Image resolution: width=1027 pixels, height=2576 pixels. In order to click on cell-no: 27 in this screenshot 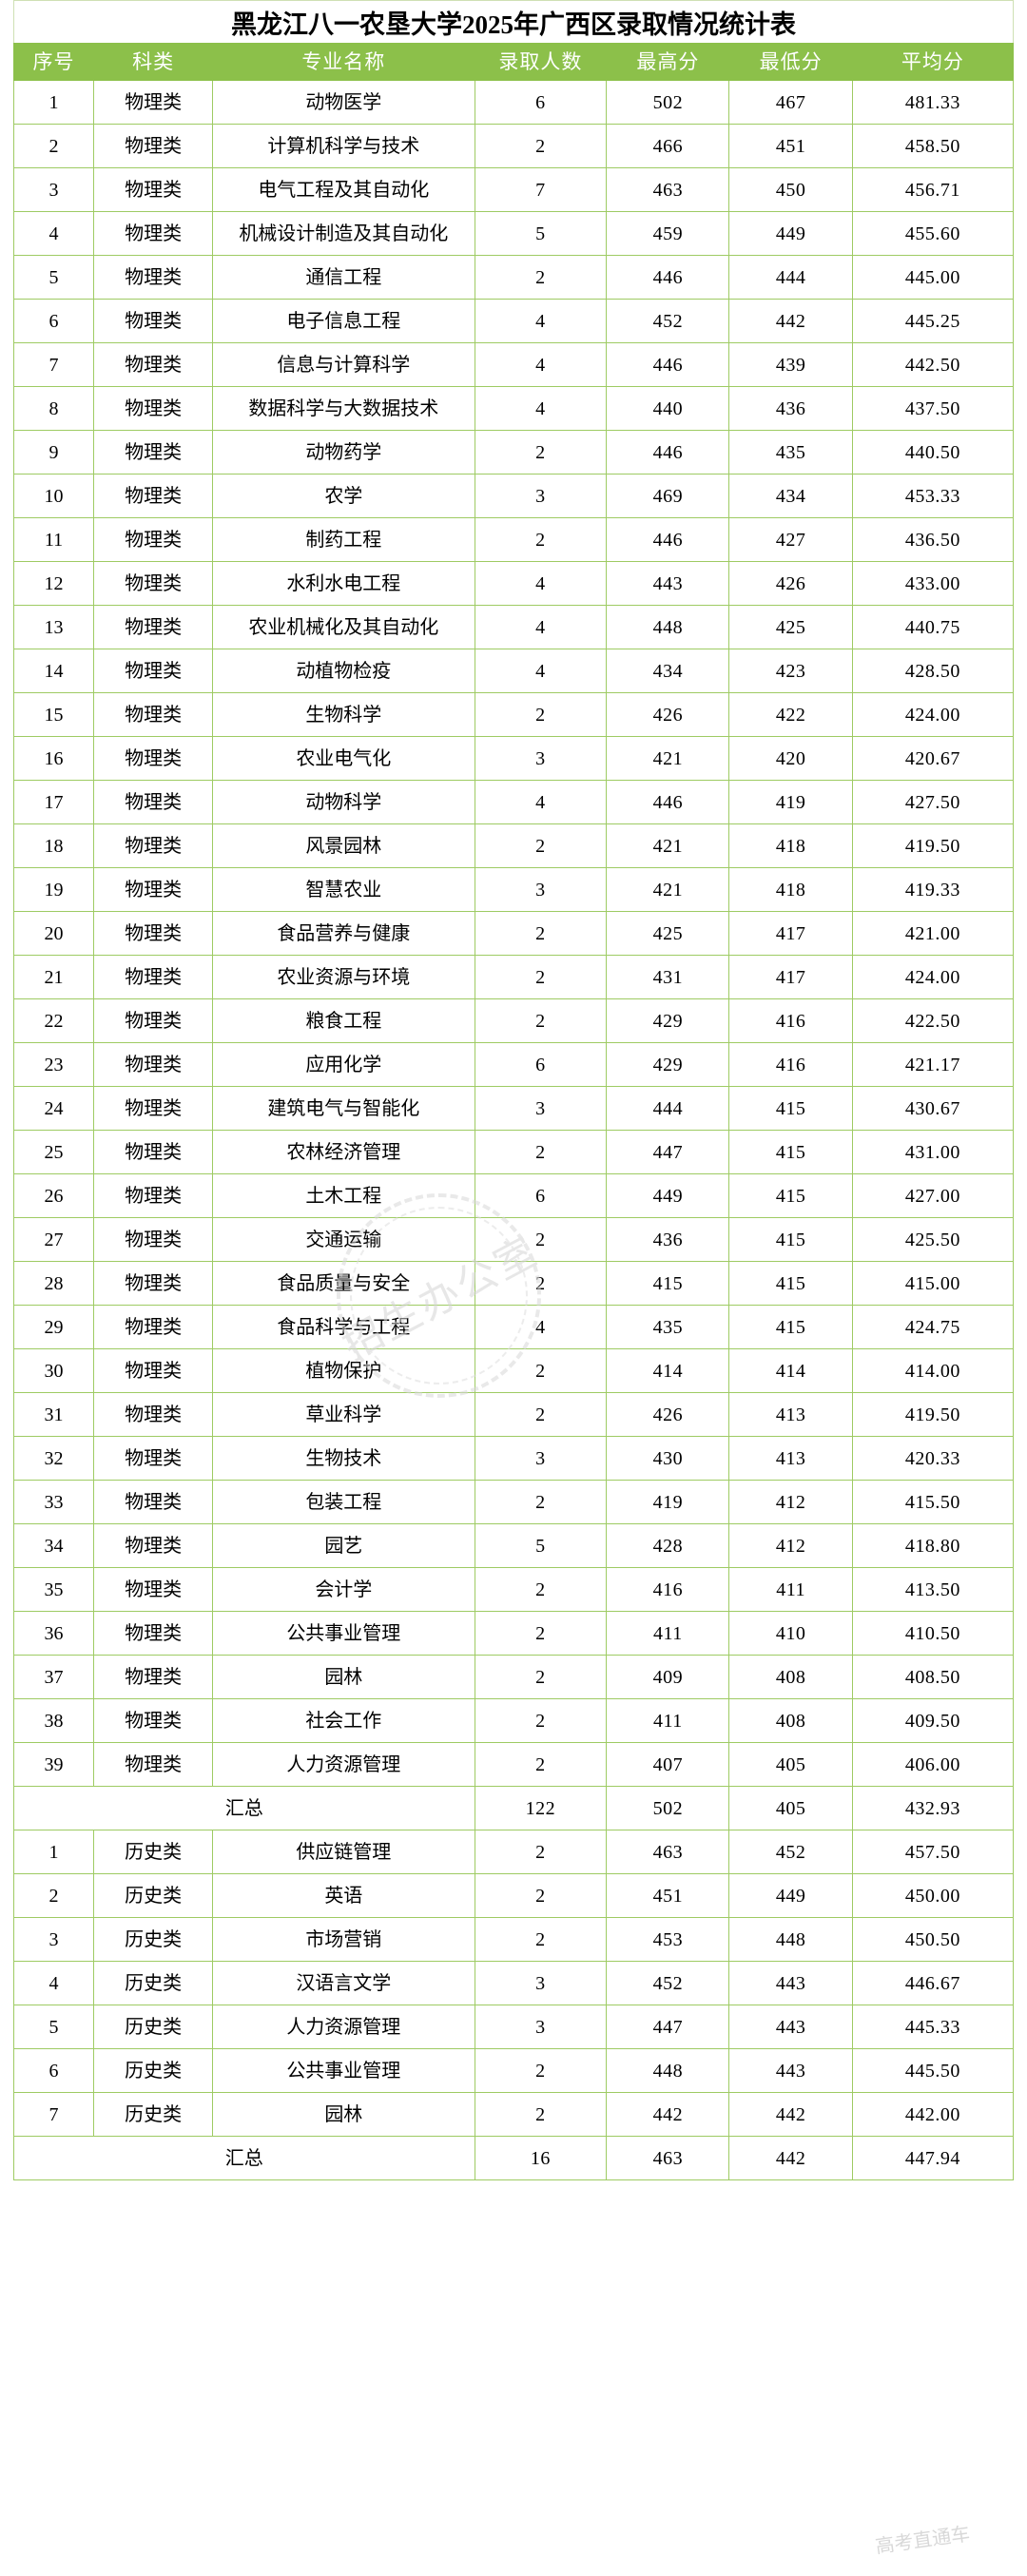, I will do `click(54, 1239)`.